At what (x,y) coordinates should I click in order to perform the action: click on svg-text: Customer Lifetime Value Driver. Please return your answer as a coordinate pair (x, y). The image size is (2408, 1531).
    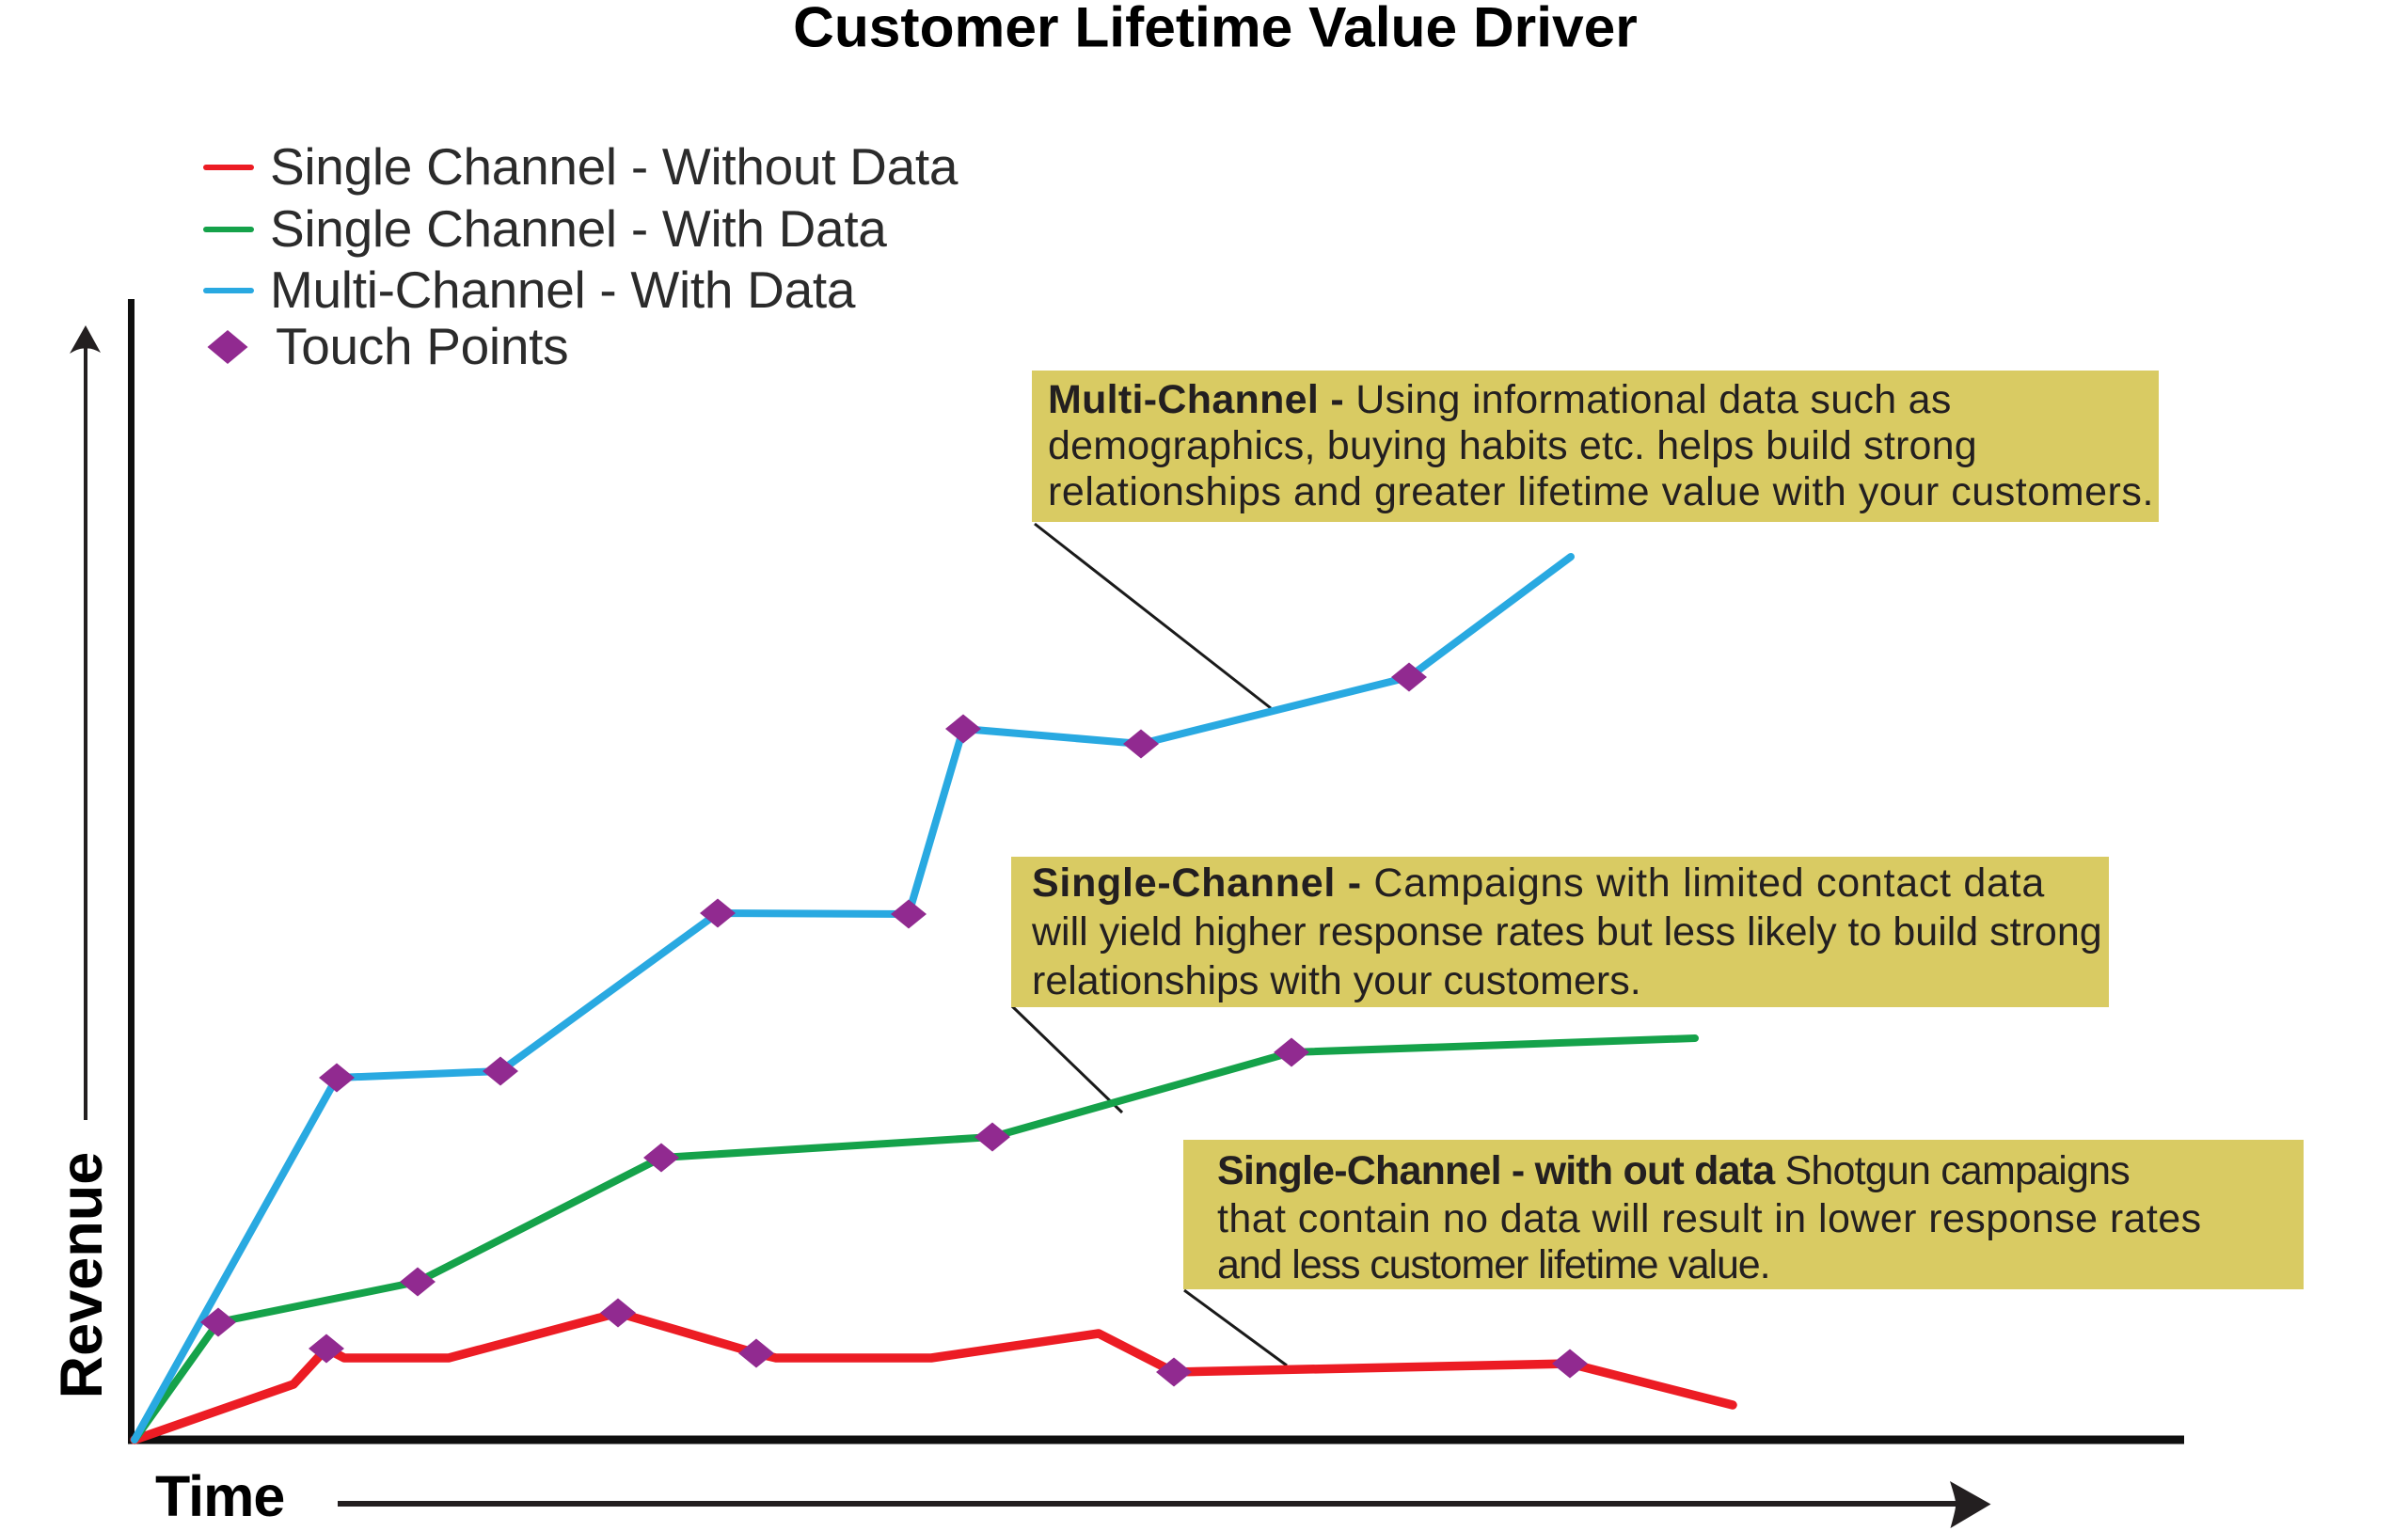
    Looking at the image, I should click on (1216, 29).